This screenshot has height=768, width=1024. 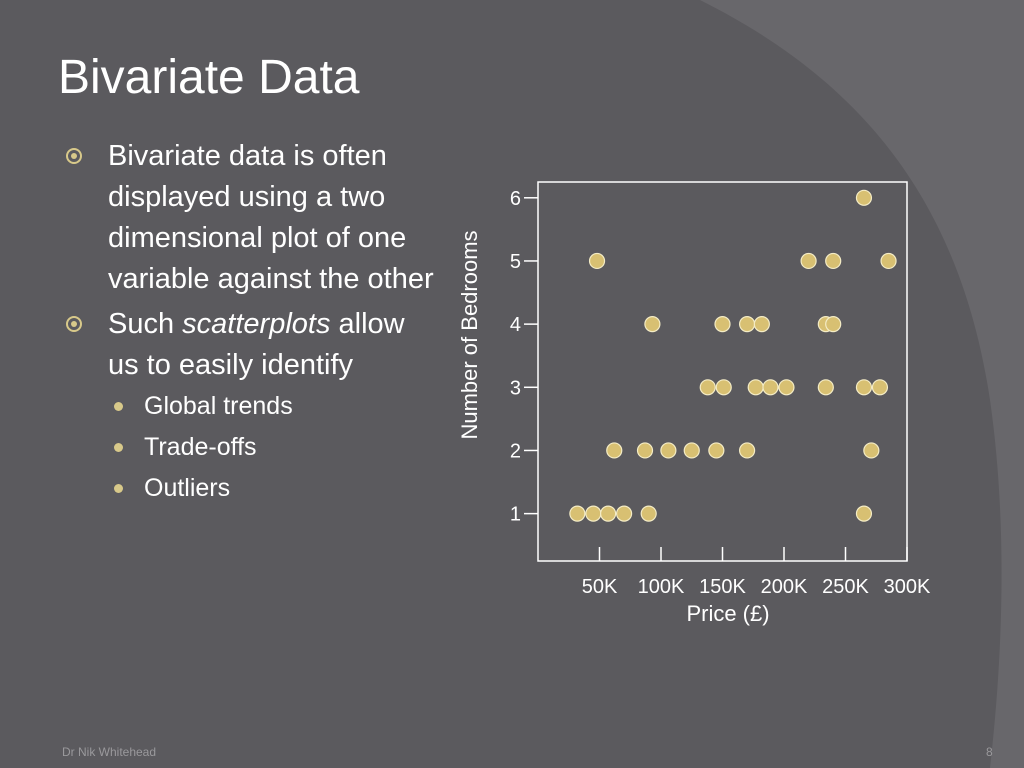 What do you see at coordinates (784, 587) in the screenshot?
I see `x-tick-label: 200K` at bounding box center [784, 587].